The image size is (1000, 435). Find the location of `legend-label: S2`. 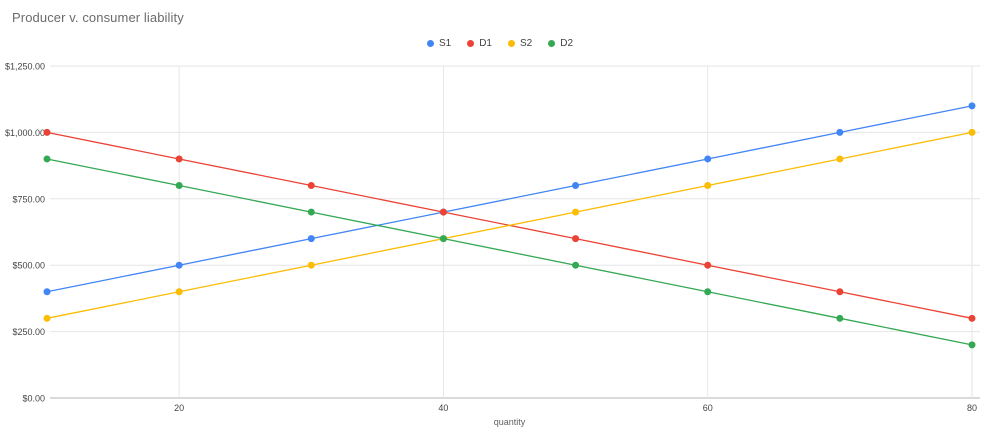

legend-label: S2 is located at coordinates (526, 43).